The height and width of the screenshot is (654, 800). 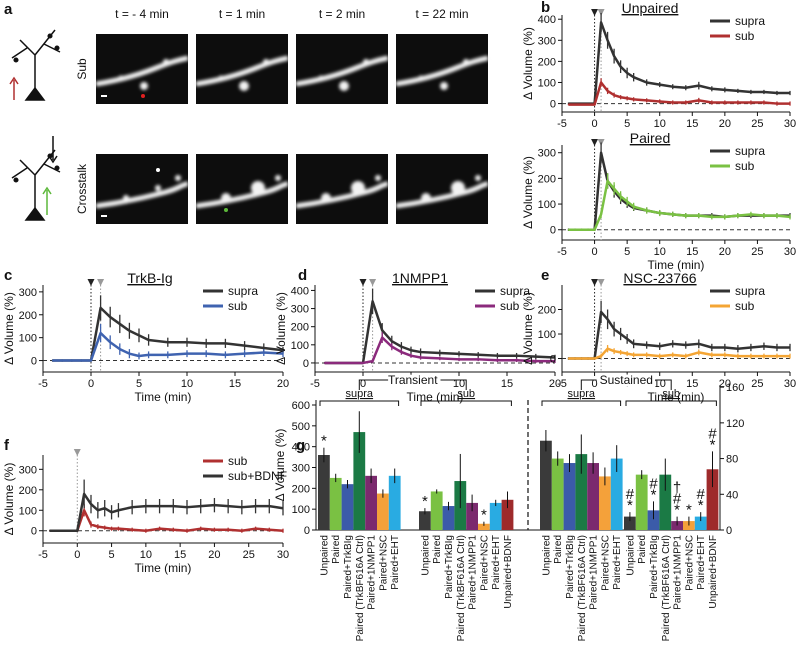 I want to click on y2-tick-label: 40, so click(x=732, y=495).